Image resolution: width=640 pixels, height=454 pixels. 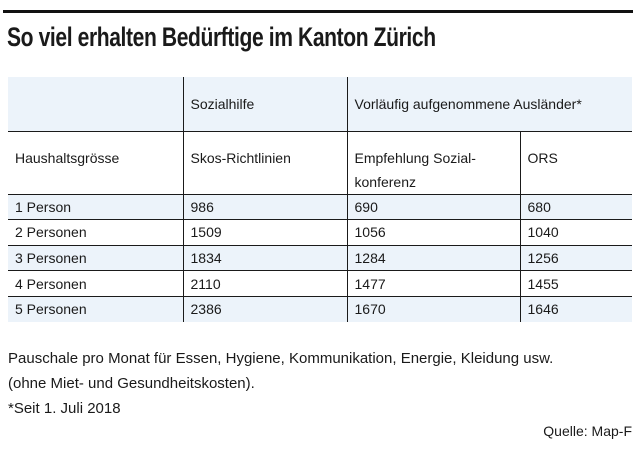 I want to click on column-header-sozialkonferenz-line1: Empfehlung Sozial-, so click(x=415, y=157).